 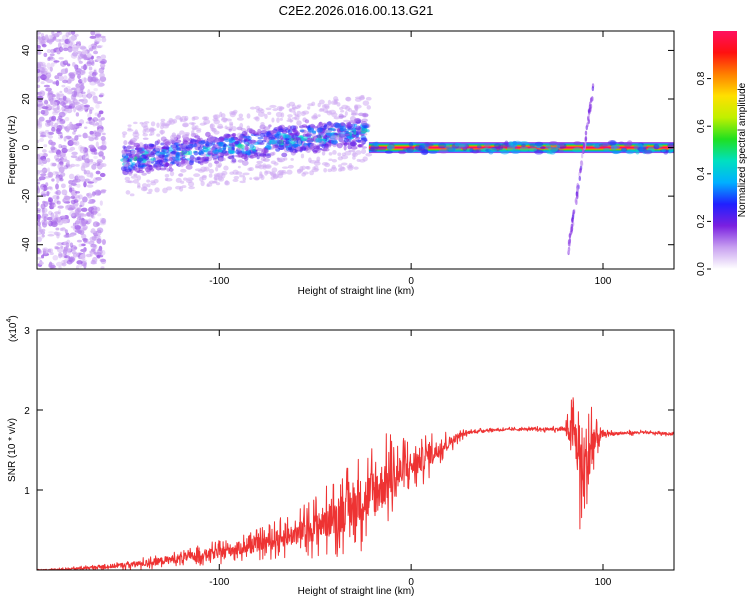 What do you see at coordinates (9, 321) in the screenshot?
I see `snr-multiplier-exp: 4` at bounding box center [9, 321].